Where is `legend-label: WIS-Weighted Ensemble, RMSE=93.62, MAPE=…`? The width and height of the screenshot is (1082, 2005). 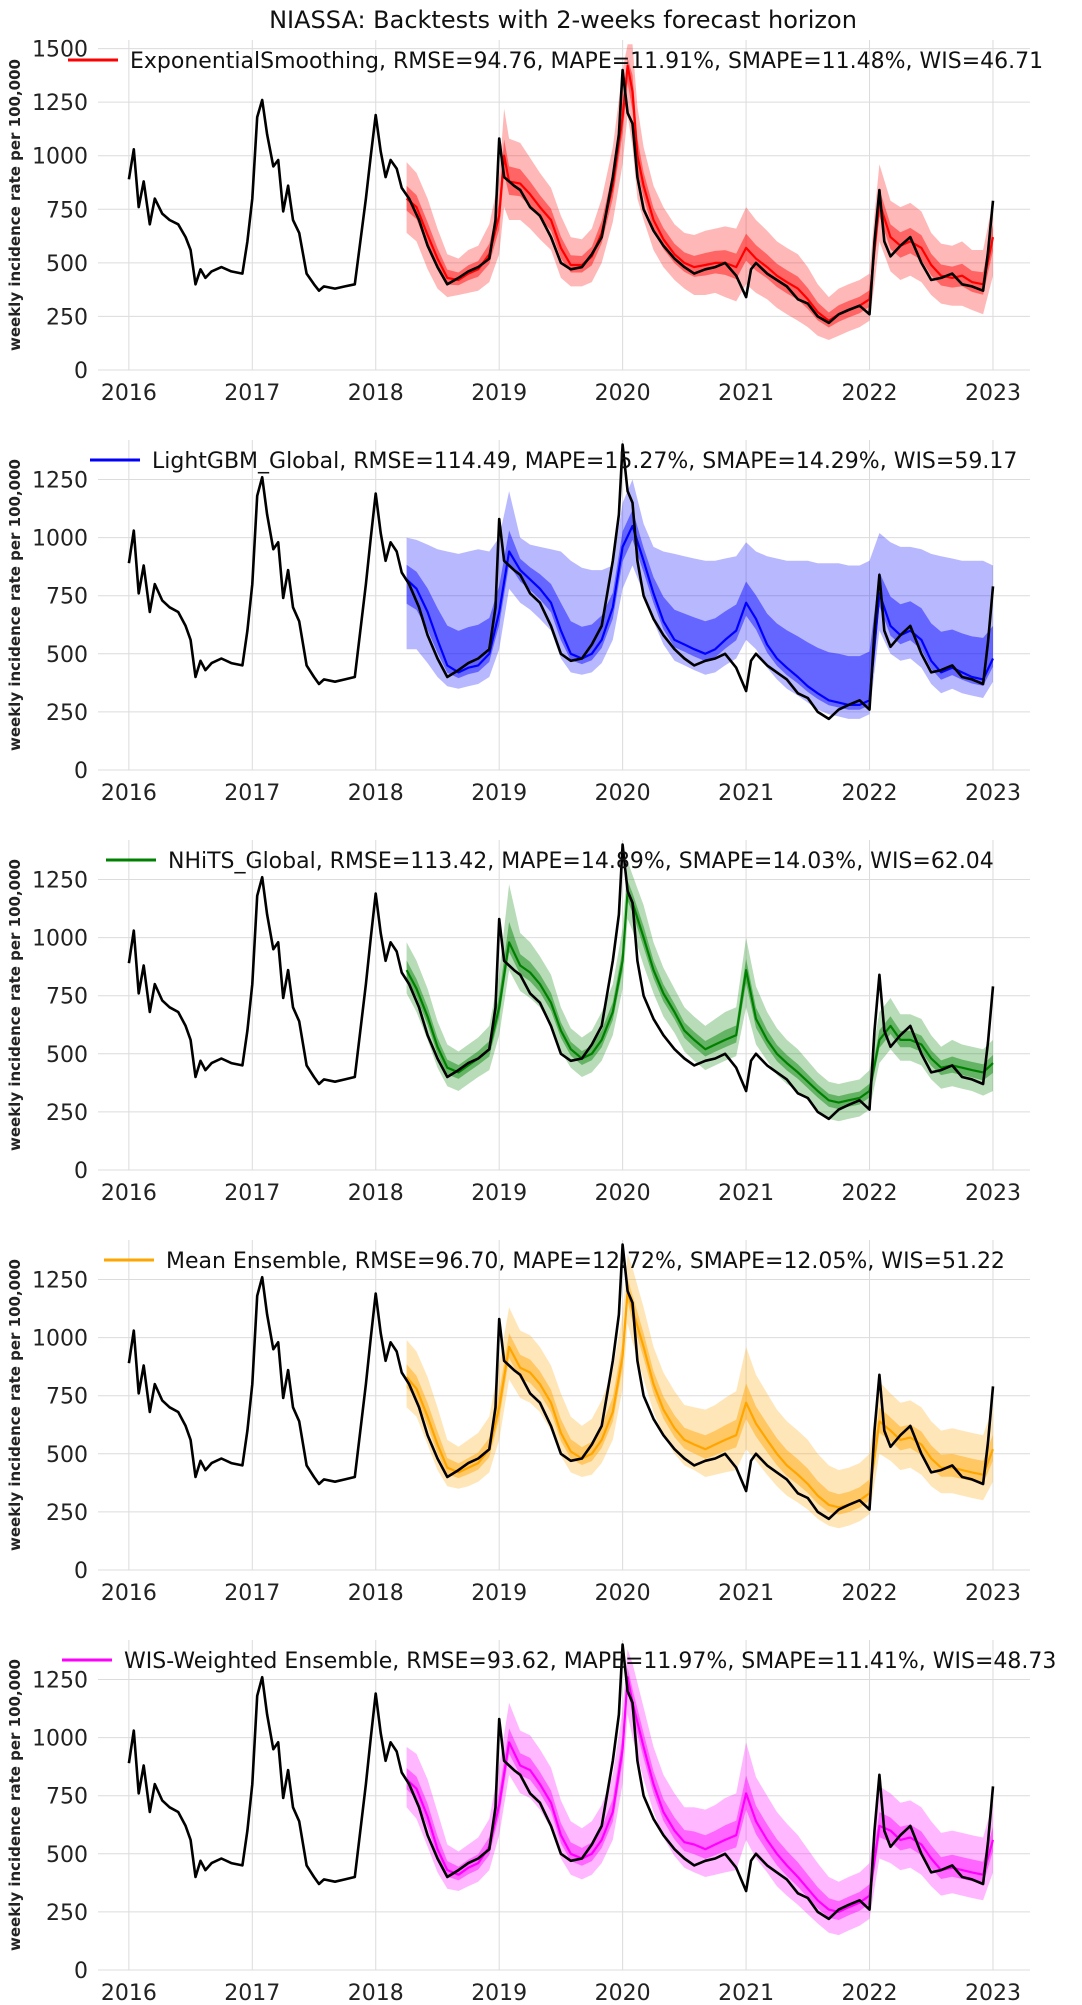
legend-label: WIS-Weighted Ensemble, RMSE=93.62, MAPE=… is located at coordinates (590, 1661).